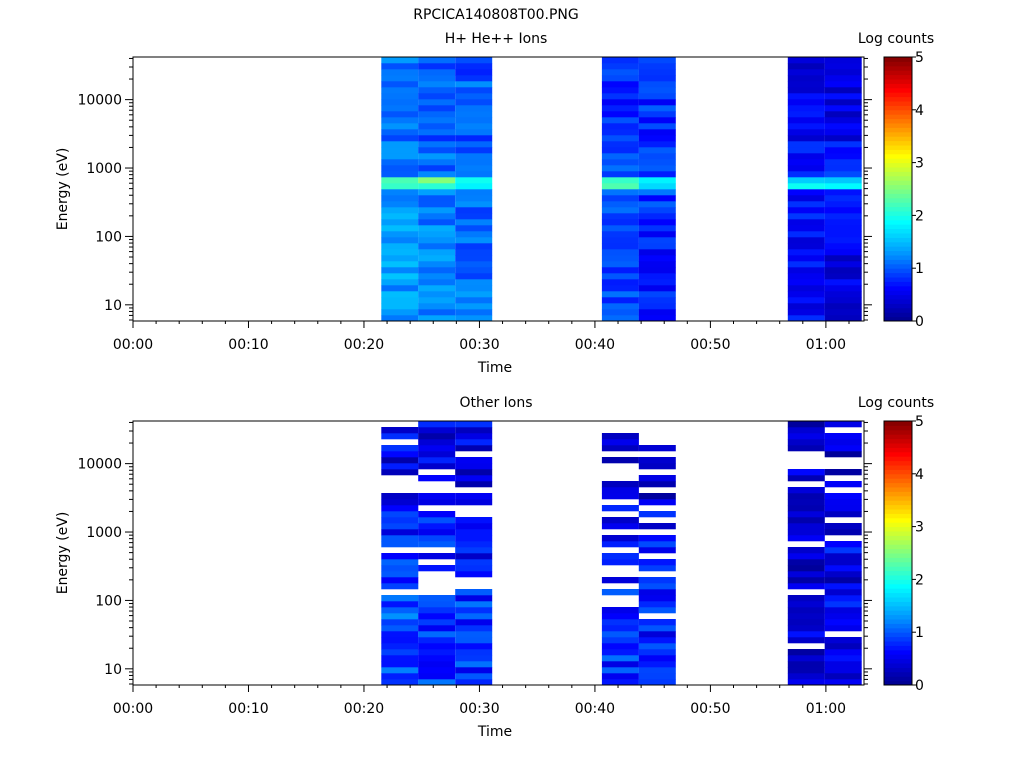 Image resolution: width=1024 pixels, height=768 pixels. What do you see at coordinates (919, 322) in the screenshot?
I see `colorbar-tick-label: 0` at bounding box center [919, 322].